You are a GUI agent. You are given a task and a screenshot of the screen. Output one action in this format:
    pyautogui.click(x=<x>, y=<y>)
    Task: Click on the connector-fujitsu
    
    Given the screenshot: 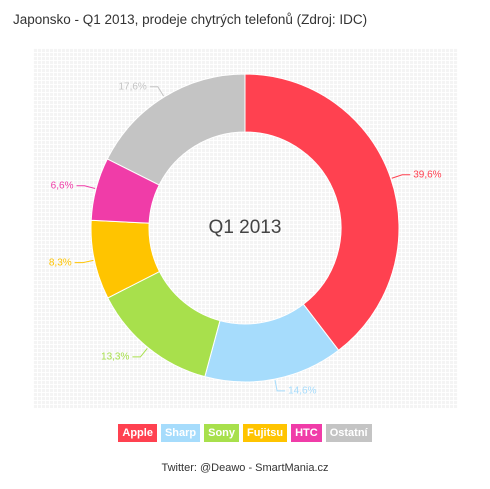 What is the action you would take?
    pyautogui.click(x=84, y=261)
    